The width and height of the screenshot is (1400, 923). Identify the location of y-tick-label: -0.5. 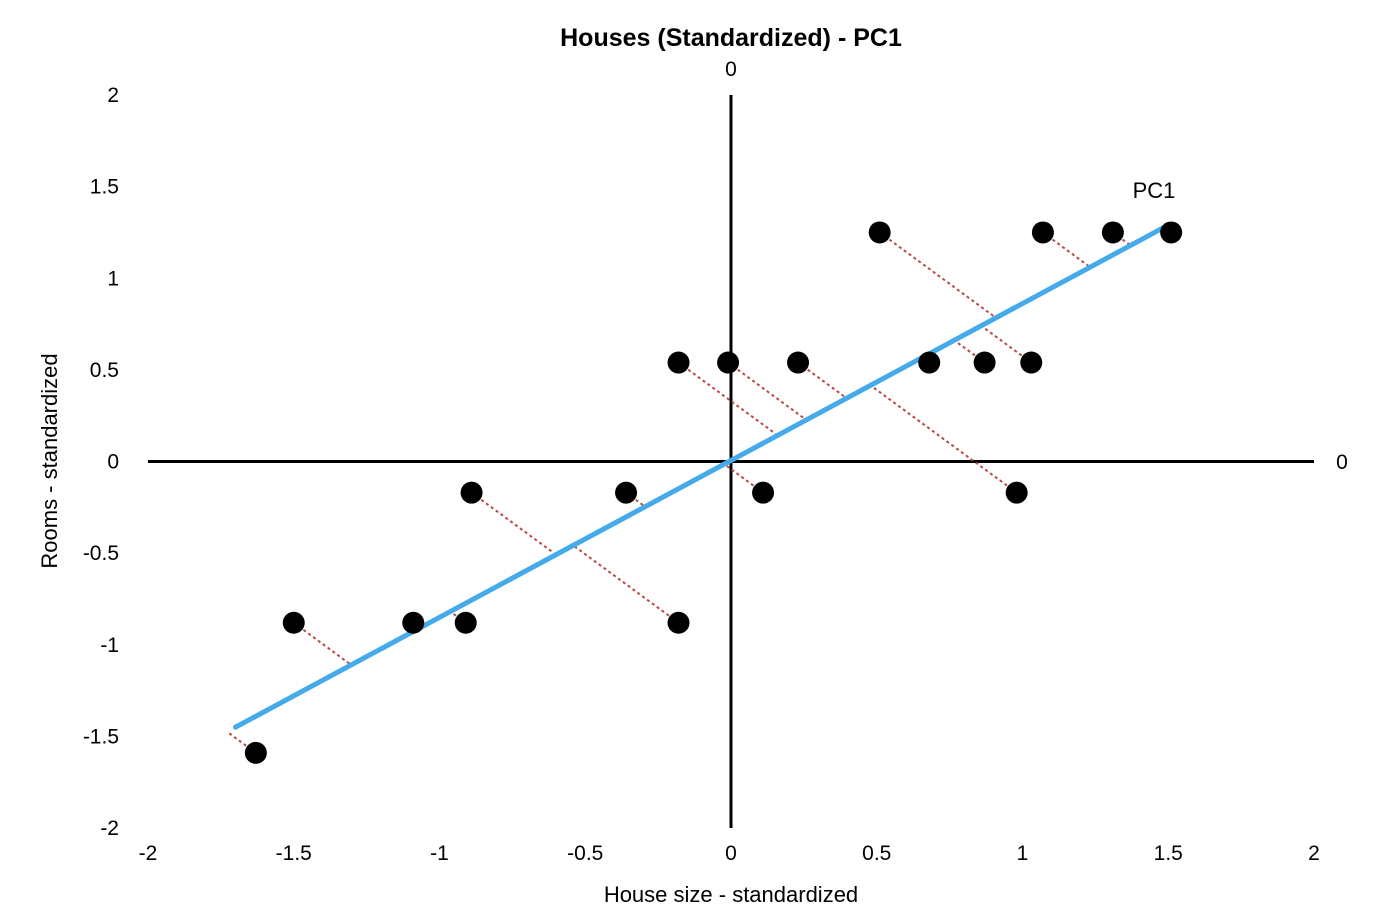
(101, 553).